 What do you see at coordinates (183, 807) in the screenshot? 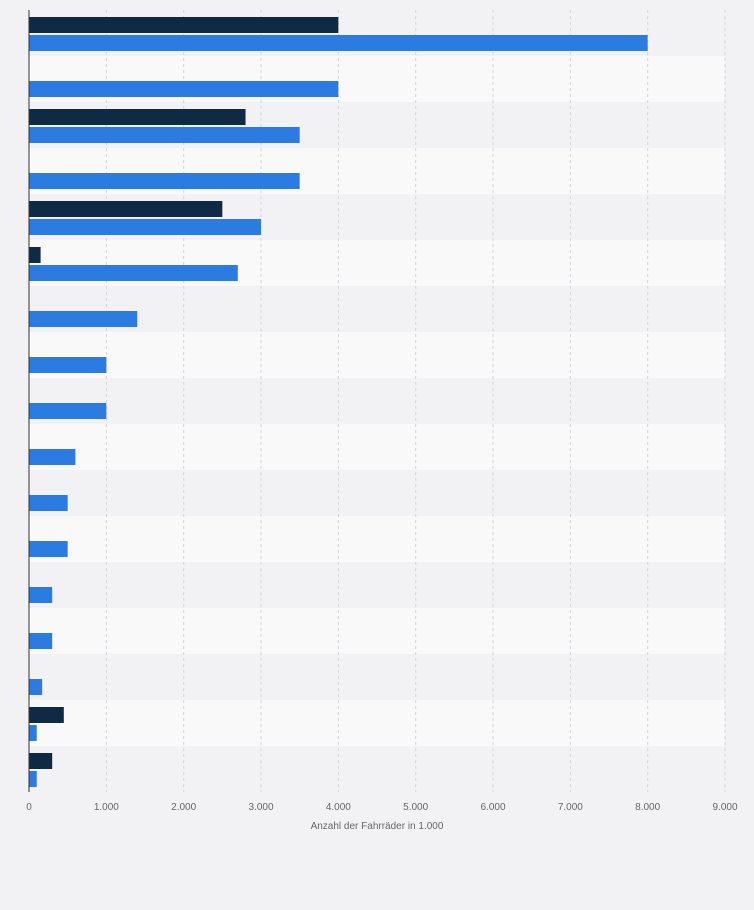
I see `x-tick-label: 2.000` at bounding box center [183, 807].